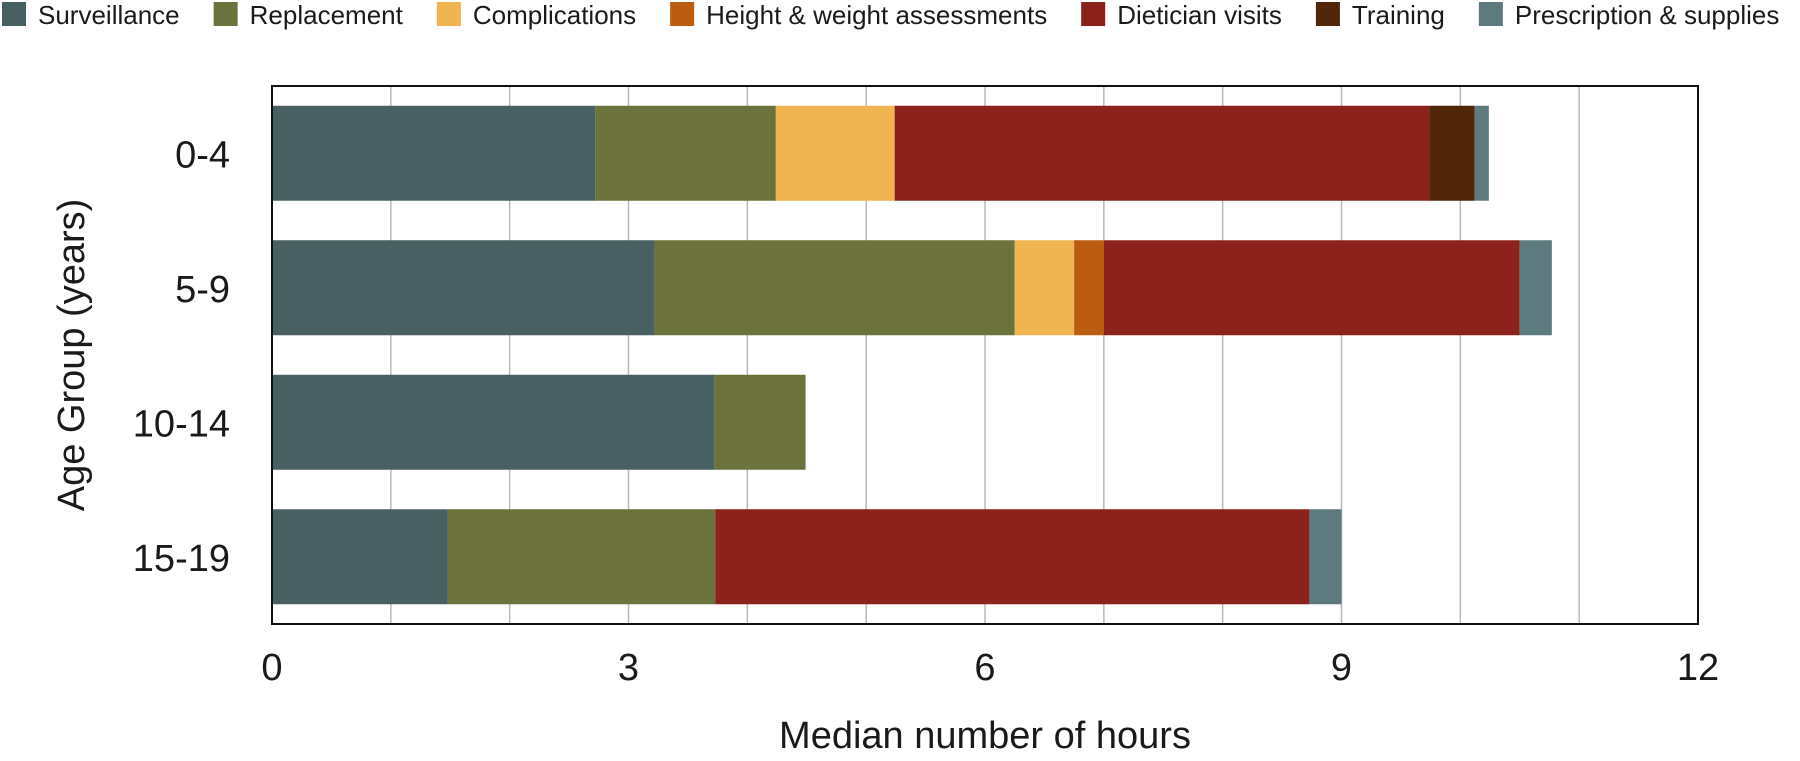  Describe the element at coordinates (181, 424) in the screenshot. I see `y-tick-label: 10-14` at that location.